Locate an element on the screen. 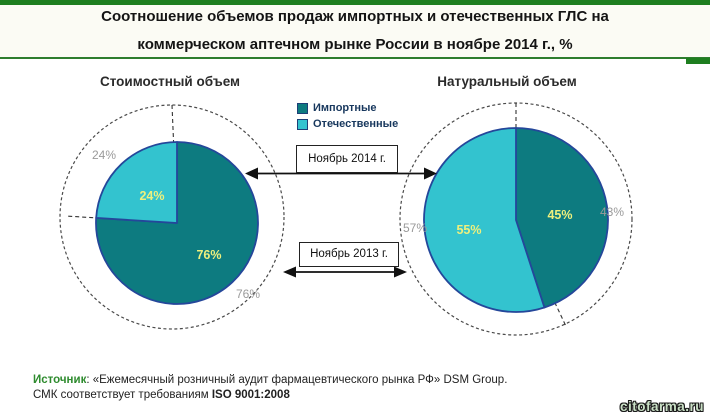  value-volume-heading: Стоимостный объем is located at coordinates (170, 81).